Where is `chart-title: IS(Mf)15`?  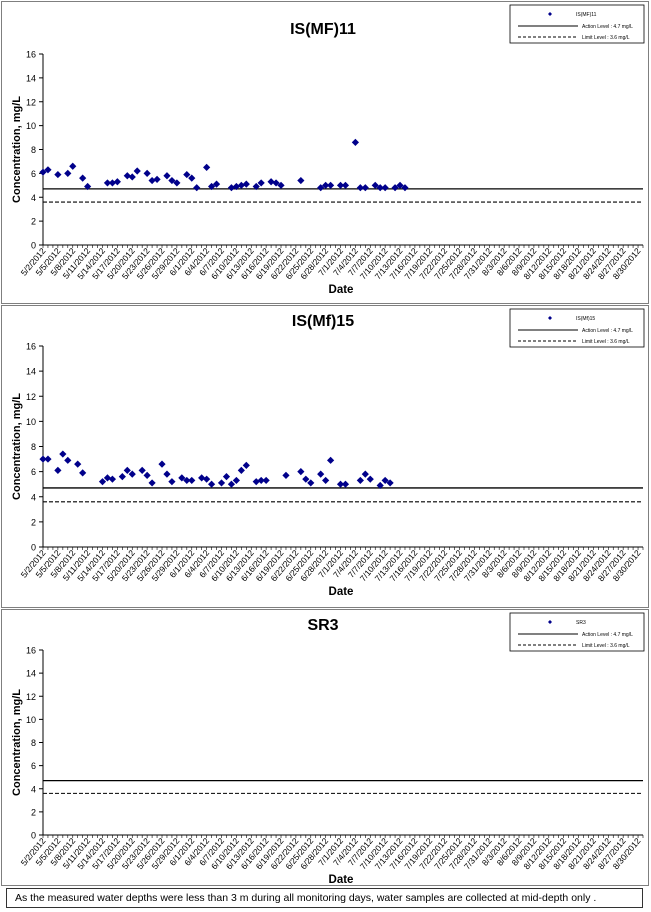
chart-title: IS(Mf)15 is located at coordinates (323, 321).